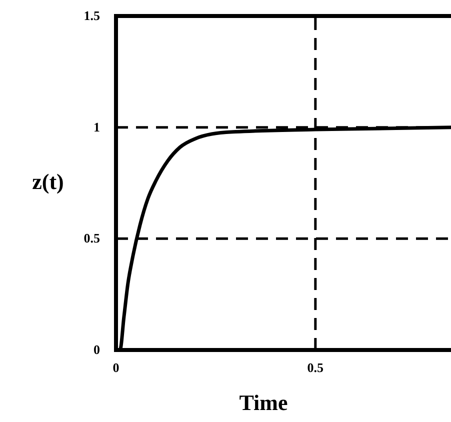 The width and height of the screenshot is (451, 422). What do you see at coordinates (92, 238) in the screenshot?
I see `y-tick-label: 0.5` at bounding box center [92, 238].